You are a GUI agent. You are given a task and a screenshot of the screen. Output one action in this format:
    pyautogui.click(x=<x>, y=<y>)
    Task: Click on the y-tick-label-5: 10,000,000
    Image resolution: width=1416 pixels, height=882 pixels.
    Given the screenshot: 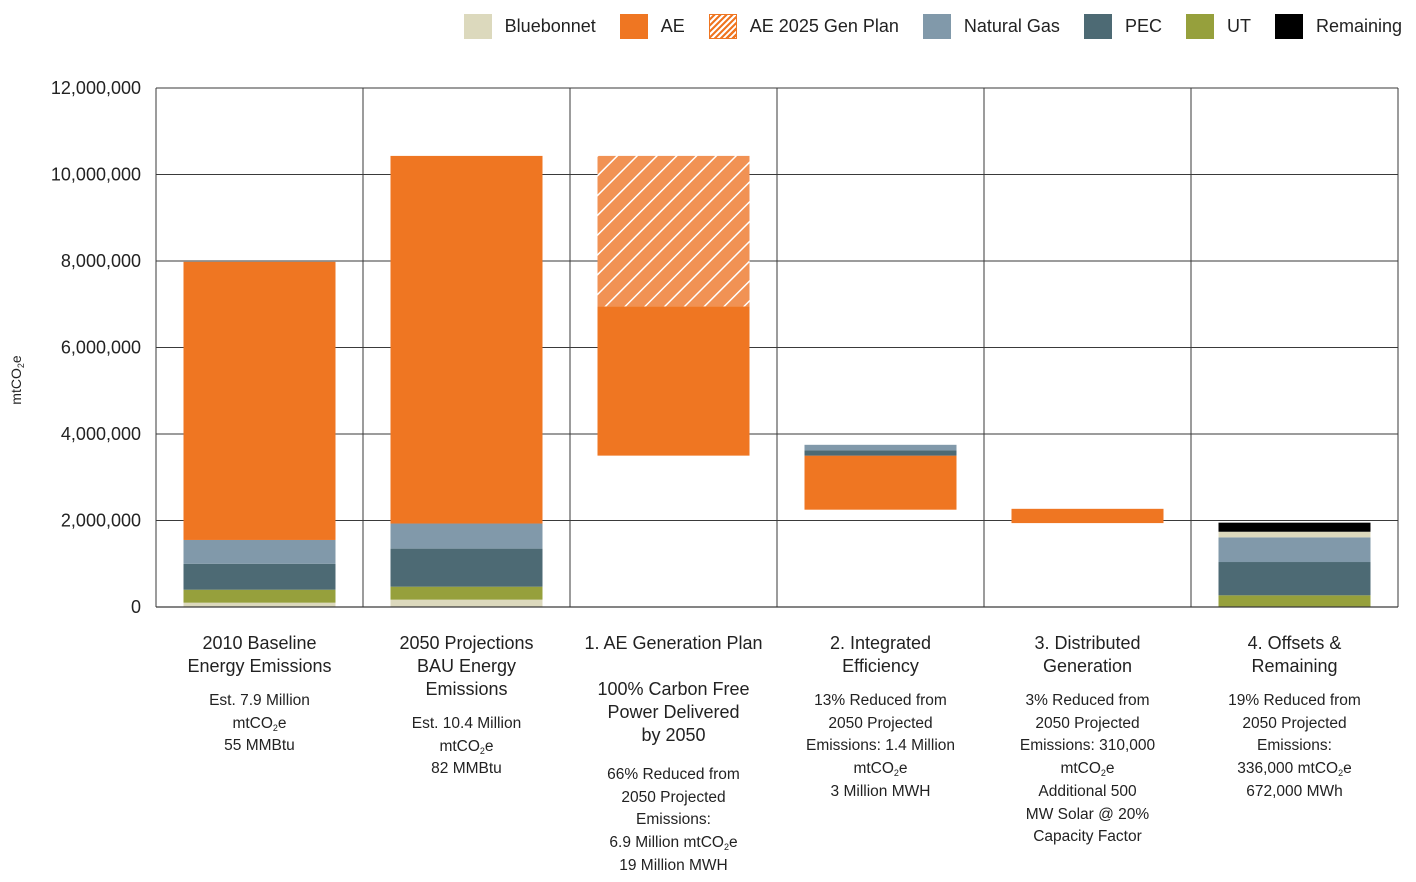 What is the action you would take?
    pyautogui.click(x=96, y=175)
    